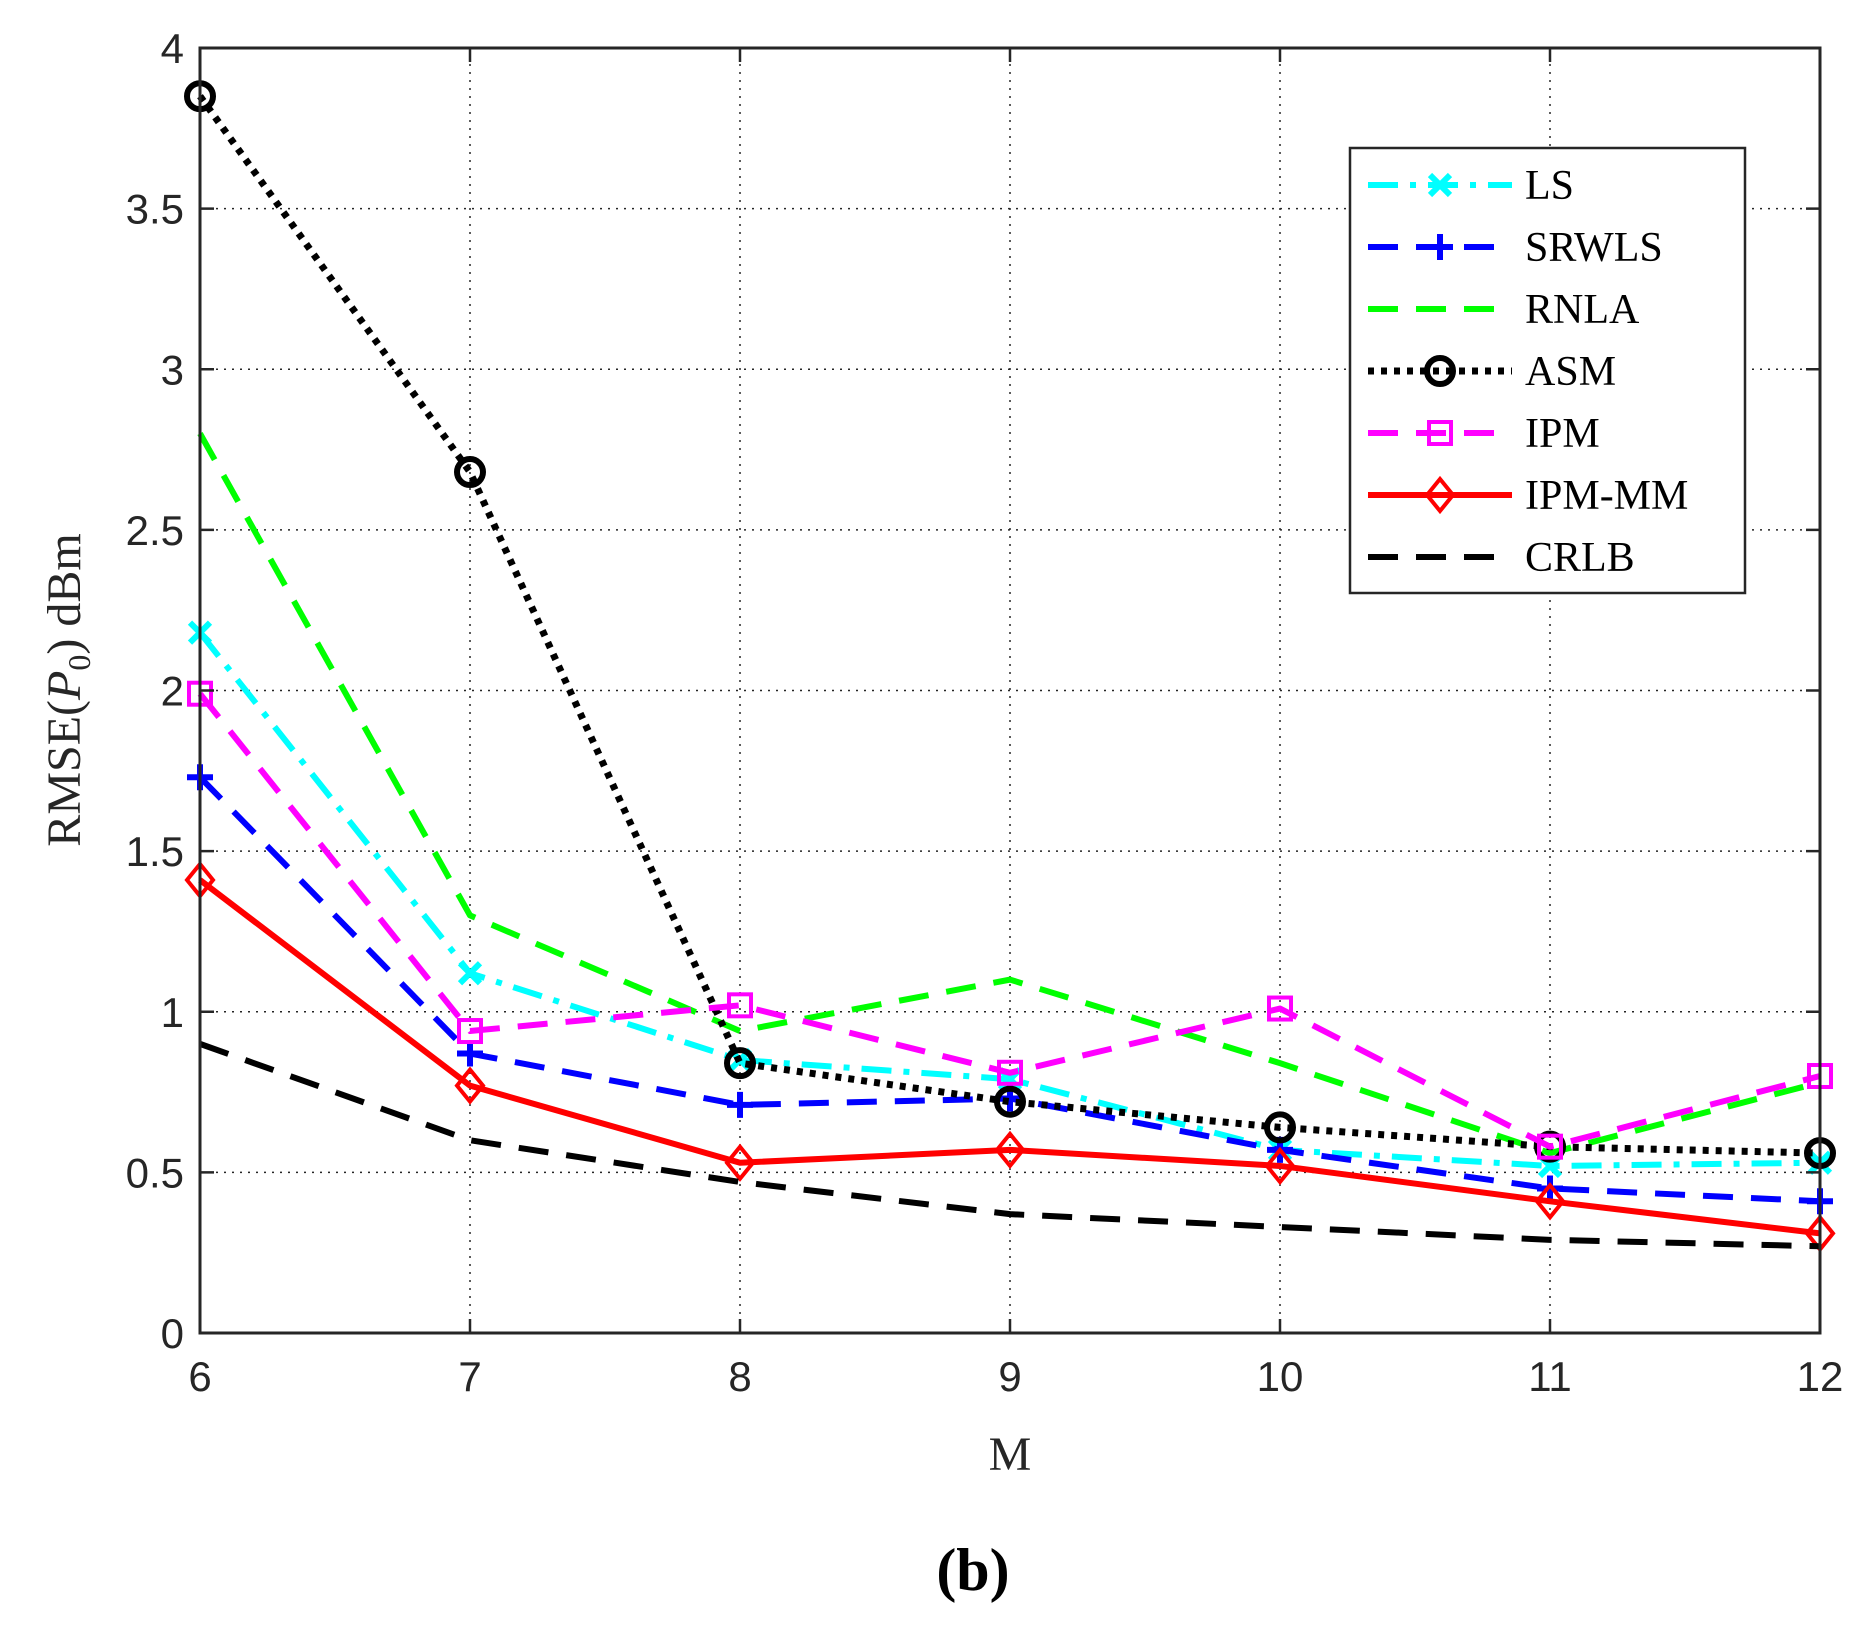  I want to click on y-tick-label: 3.5, so click(155, 209).